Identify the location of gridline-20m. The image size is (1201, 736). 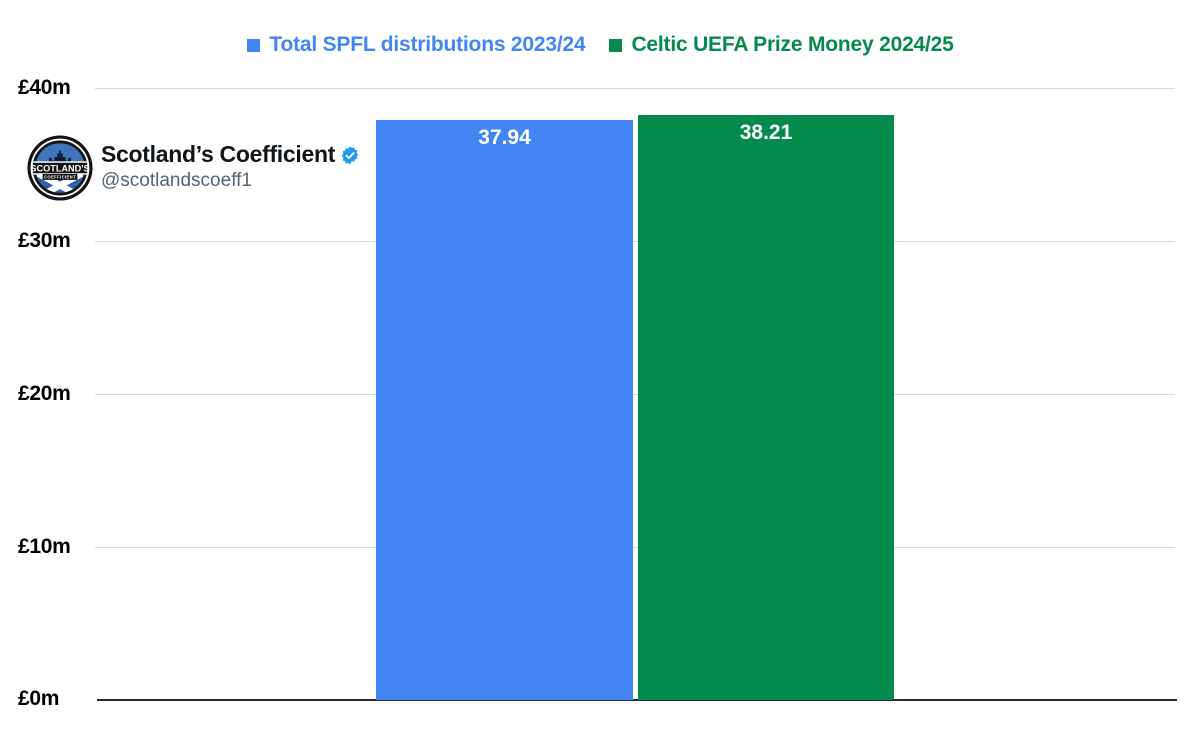
(635, 394).